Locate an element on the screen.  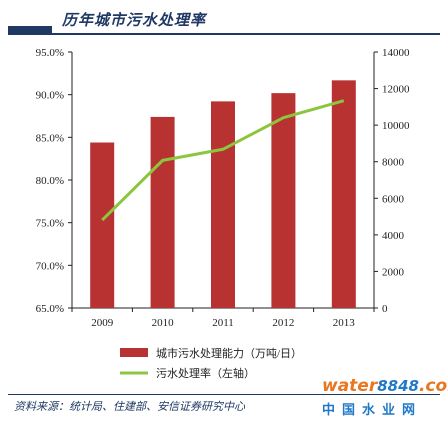
page-title: 历年城市污水处理率 is located at coordinates (134, 20).